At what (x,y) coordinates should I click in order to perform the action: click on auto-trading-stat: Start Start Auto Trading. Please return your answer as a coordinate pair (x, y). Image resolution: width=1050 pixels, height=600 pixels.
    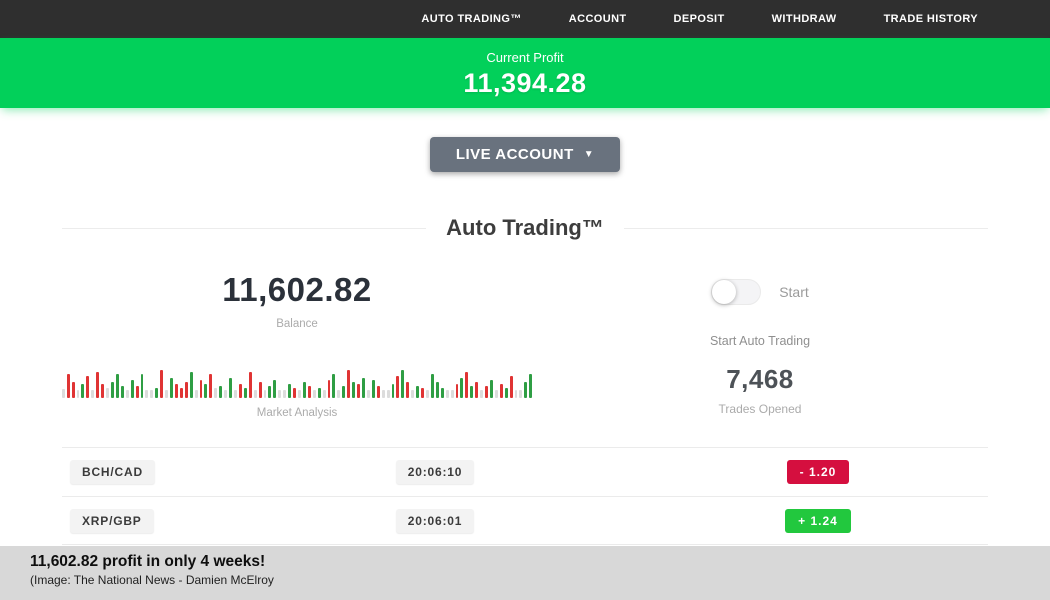
    Looking at the image, I should click on (760, 294).